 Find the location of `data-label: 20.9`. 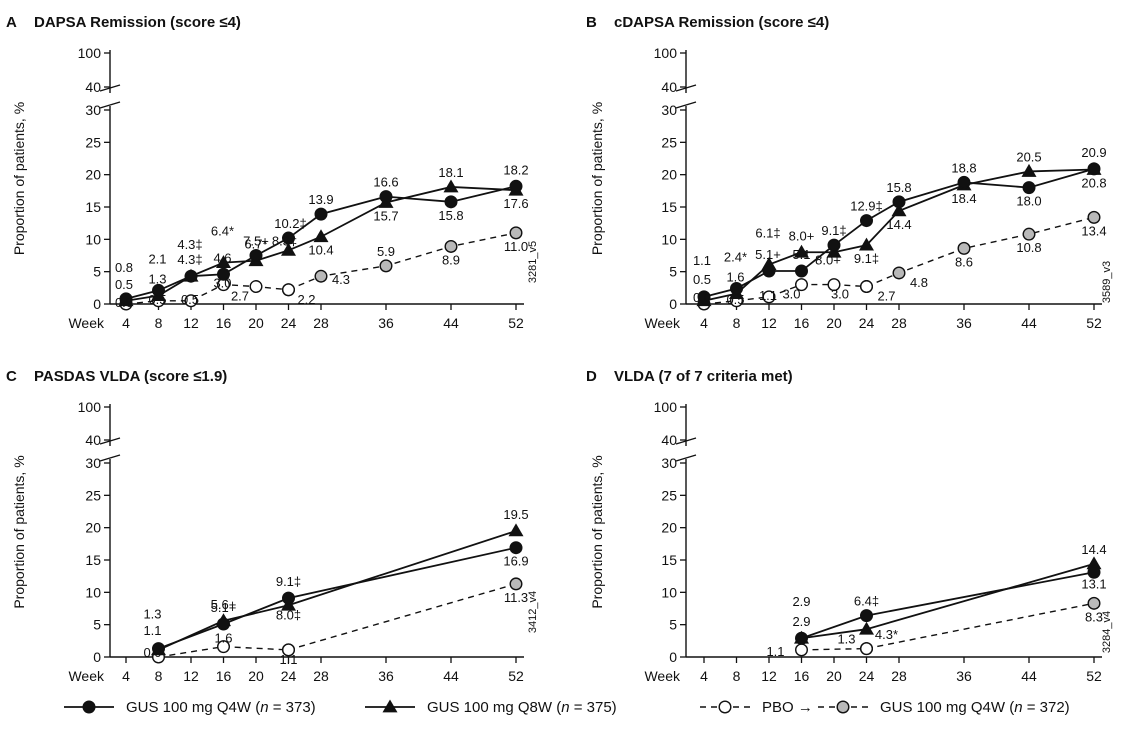

data-label: 20.9 is located at coordinates (1093, 152).